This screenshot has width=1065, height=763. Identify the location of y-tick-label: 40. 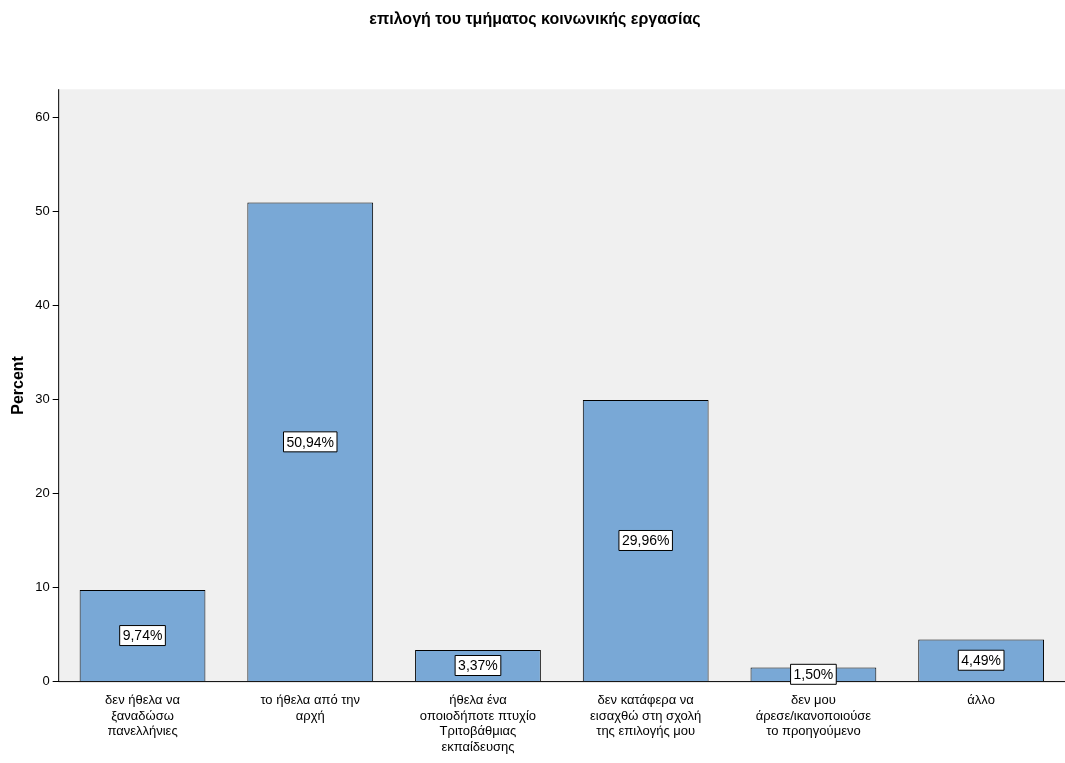
(42, 305).